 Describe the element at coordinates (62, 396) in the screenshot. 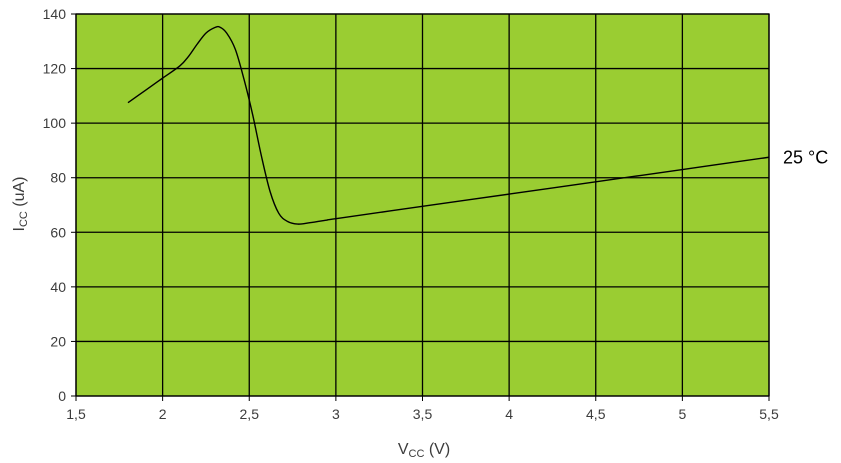

I see `y-tick-label-0: 0` at that location.